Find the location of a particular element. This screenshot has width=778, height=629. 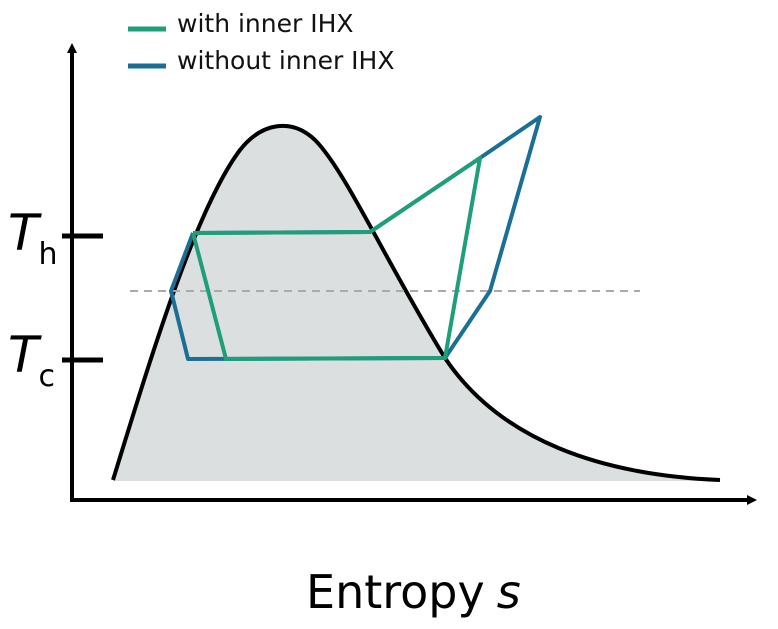

tick-label-hot: Th is located at coordinates (33, 238).